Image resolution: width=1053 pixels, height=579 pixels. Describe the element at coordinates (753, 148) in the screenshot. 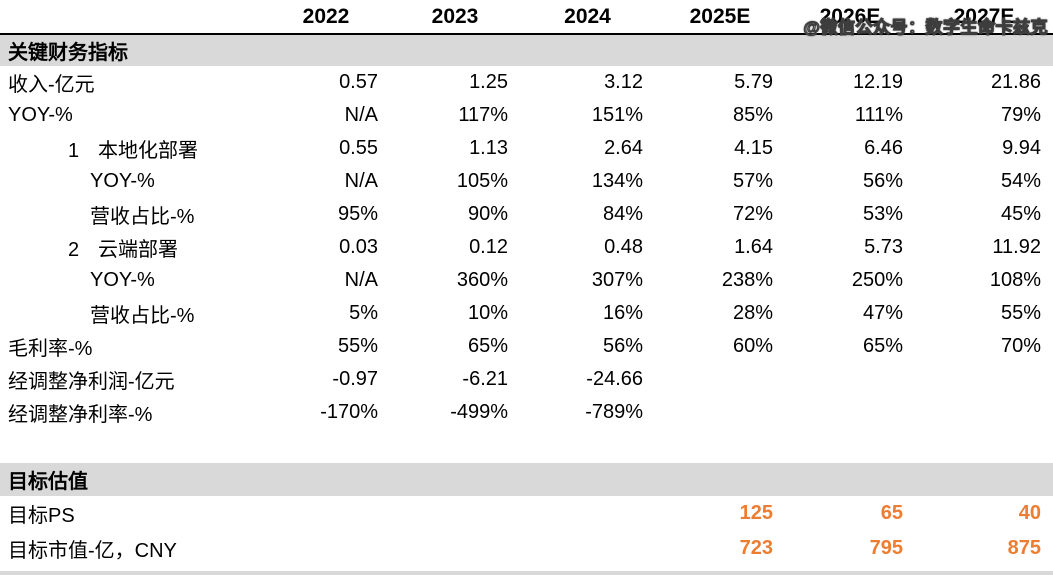

I see `cell-value: 4.15` at that location.